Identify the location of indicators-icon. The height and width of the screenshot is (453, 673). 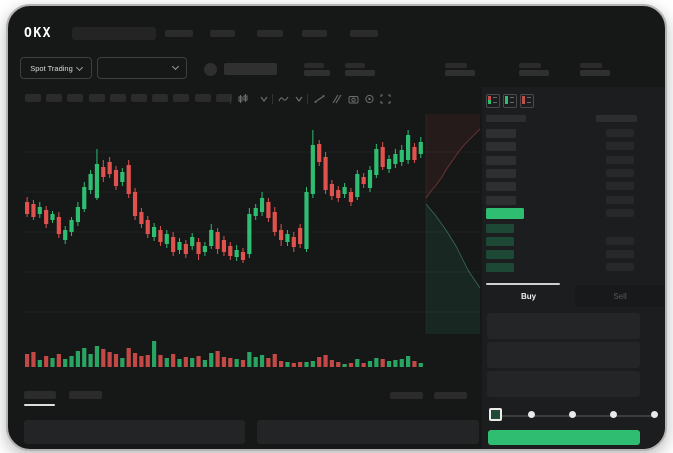
(283, 99).